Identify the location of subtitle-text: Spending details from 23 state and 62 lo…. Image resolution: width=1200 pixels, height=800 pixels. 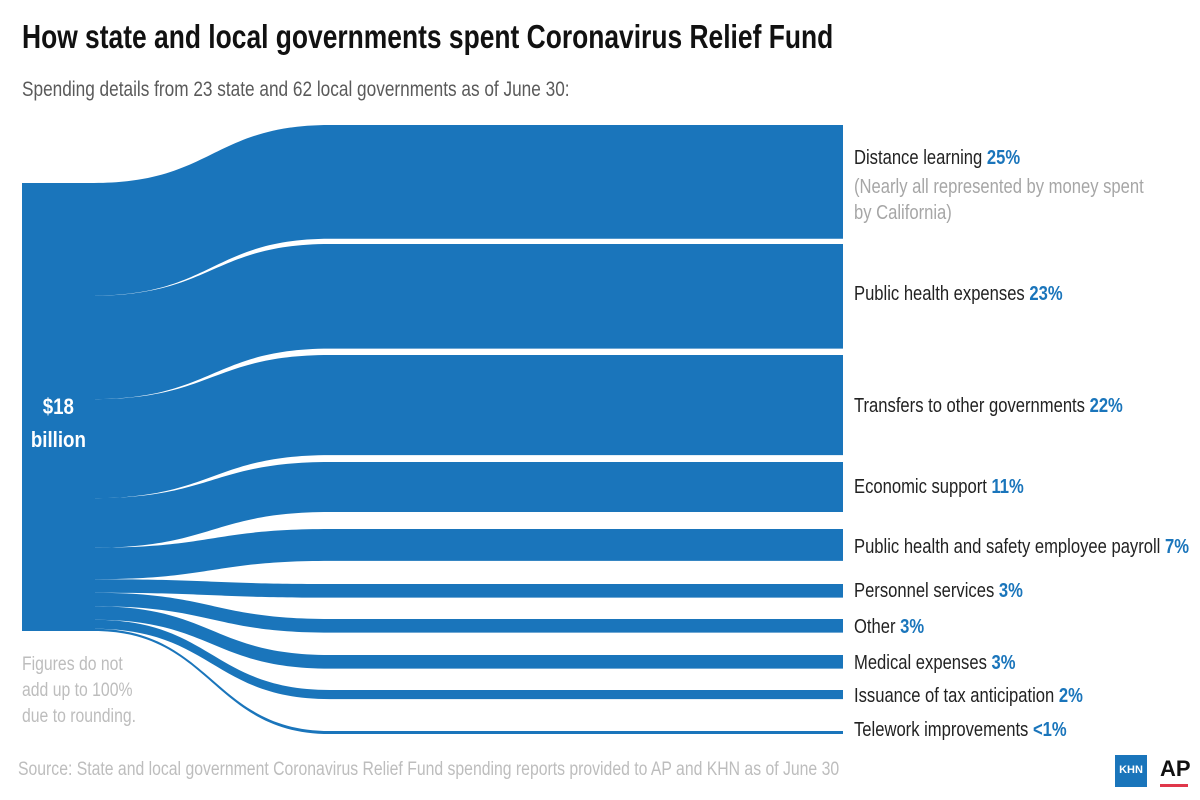
(296, 89).